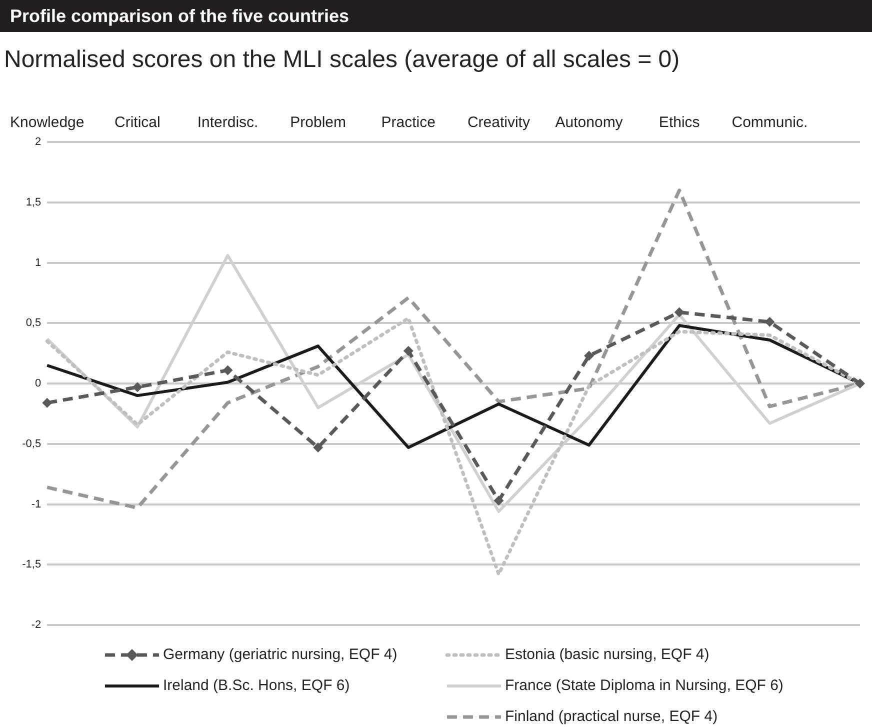  What do you see at coordinates (607, 655) in the screenshot?
I see `legend-label: Estonia (basic nursing, EQF 4)` at bounding box center [607, 655].